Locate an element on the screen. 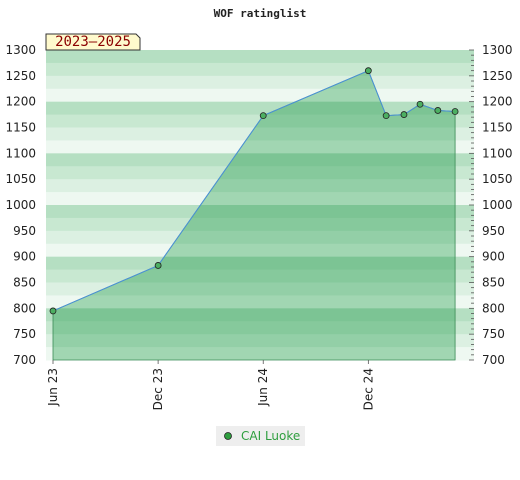 The width and height of the screenshot is (520, 480). y-tick-label-right: 850 is located at coordinates (493, 283).